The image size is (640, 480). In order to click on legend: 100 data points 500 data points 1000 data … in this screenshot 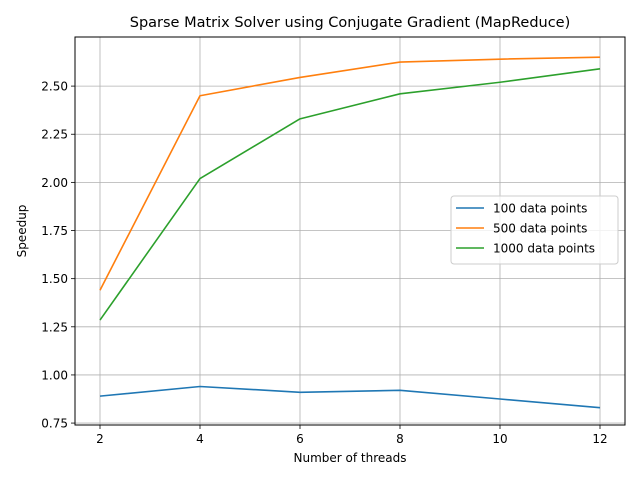, I will do `click(534, 230)`.